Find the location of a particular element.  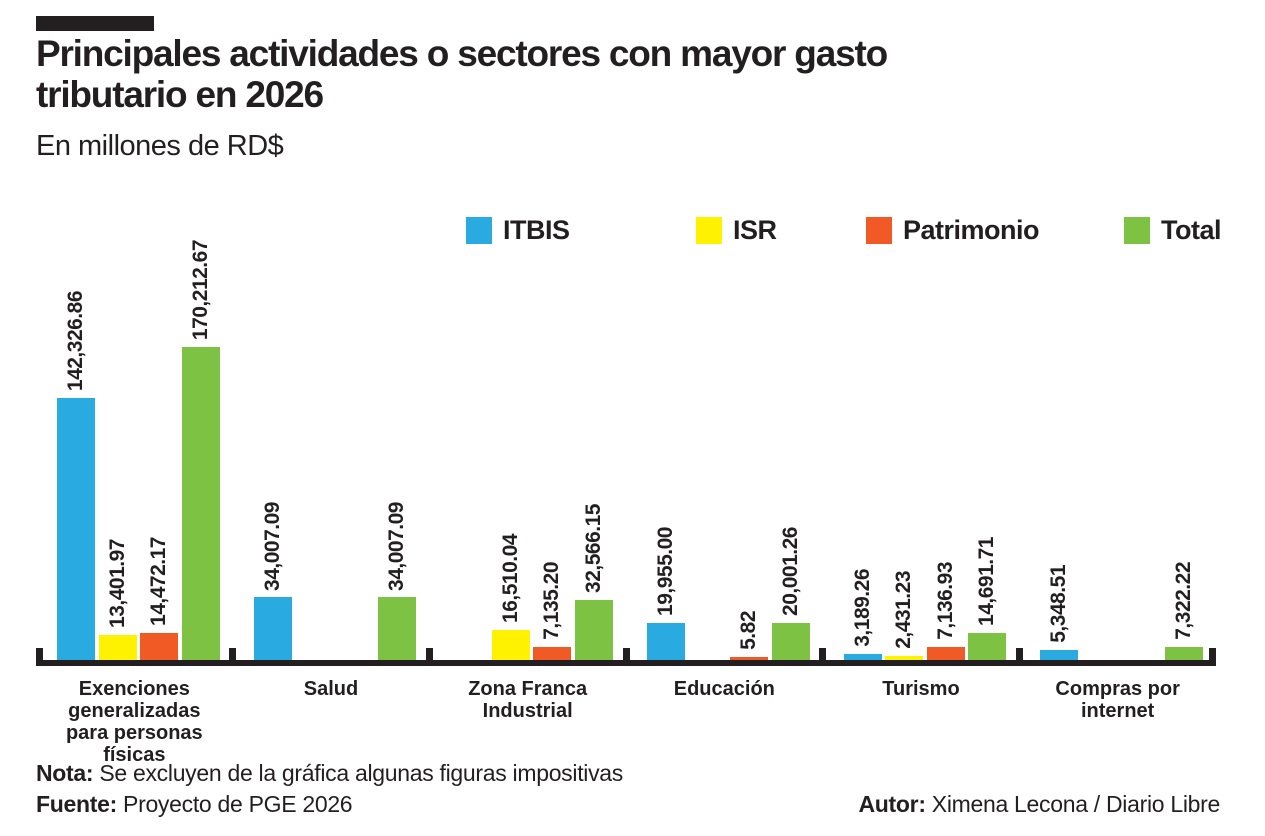

bar-value-label: 7,322.22 is located at coordinates (1183, 600).